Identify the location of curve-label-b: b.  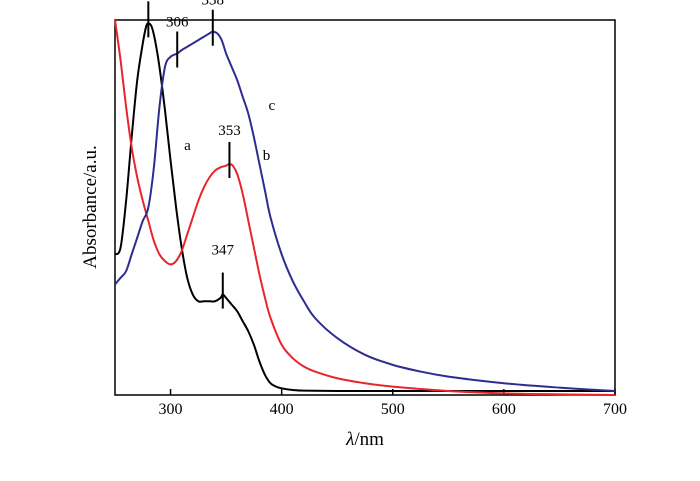
(267, 156).